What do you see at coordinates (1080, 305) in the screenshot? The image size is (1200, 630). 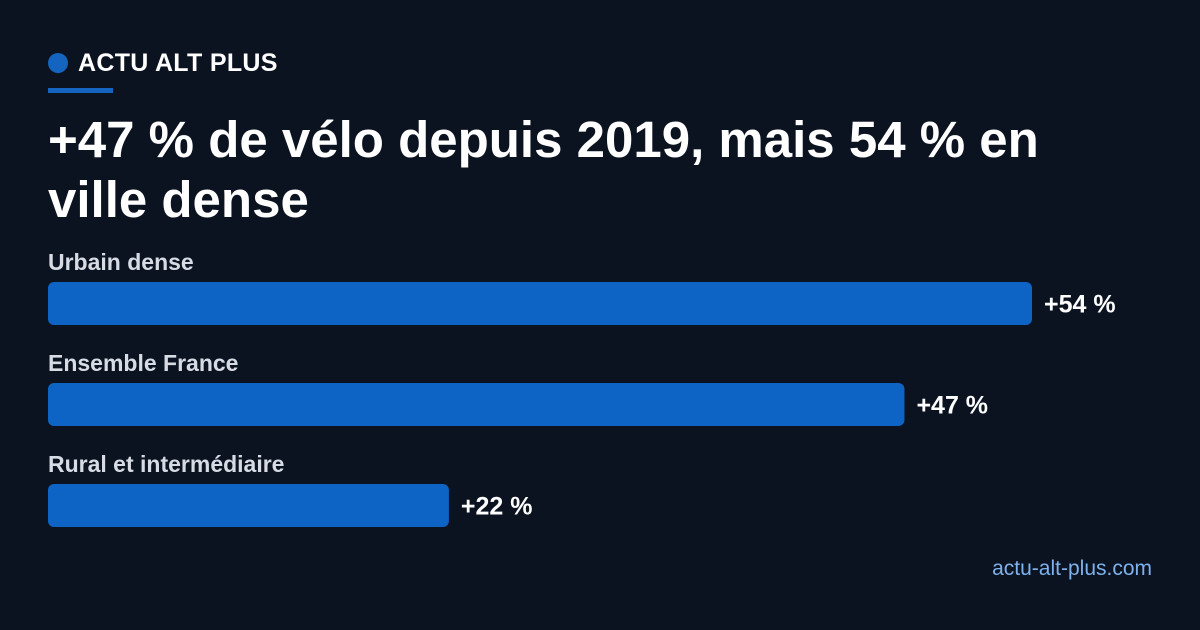 I see `value-label: +54 %` at bounding box center [1080, 305].